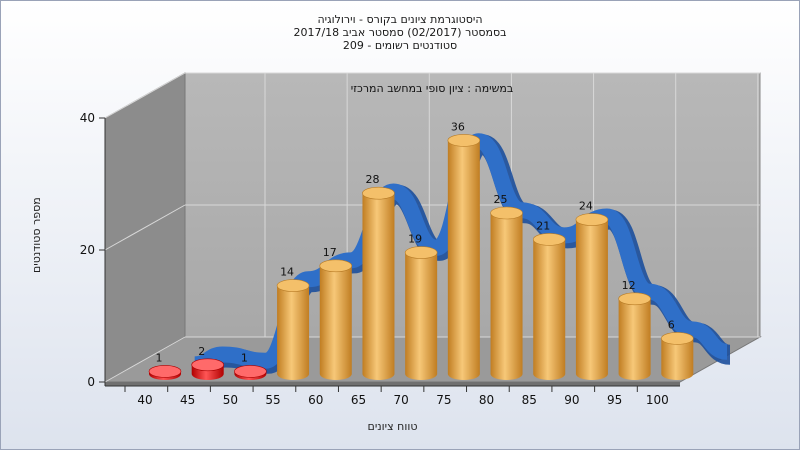  I want to click on x-tick-label: 50, so click(230, 400).